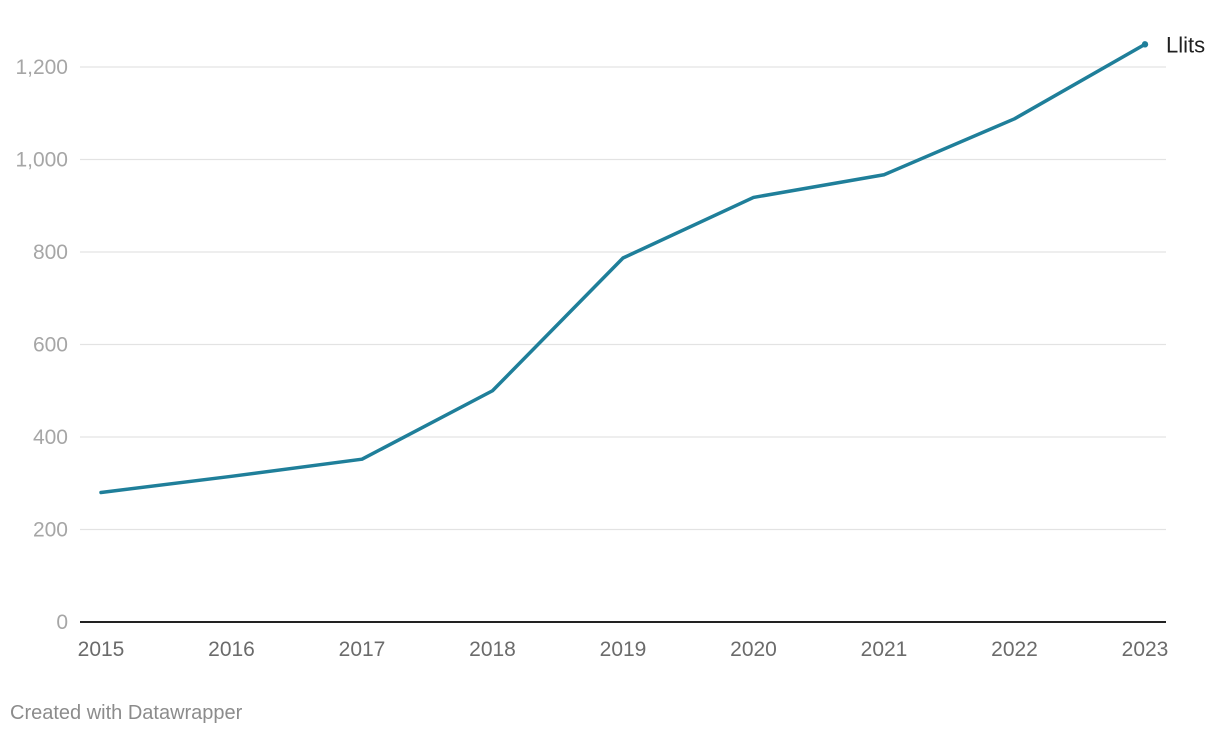  I want to click on x-tick-label: 2019, so click(623, 649).